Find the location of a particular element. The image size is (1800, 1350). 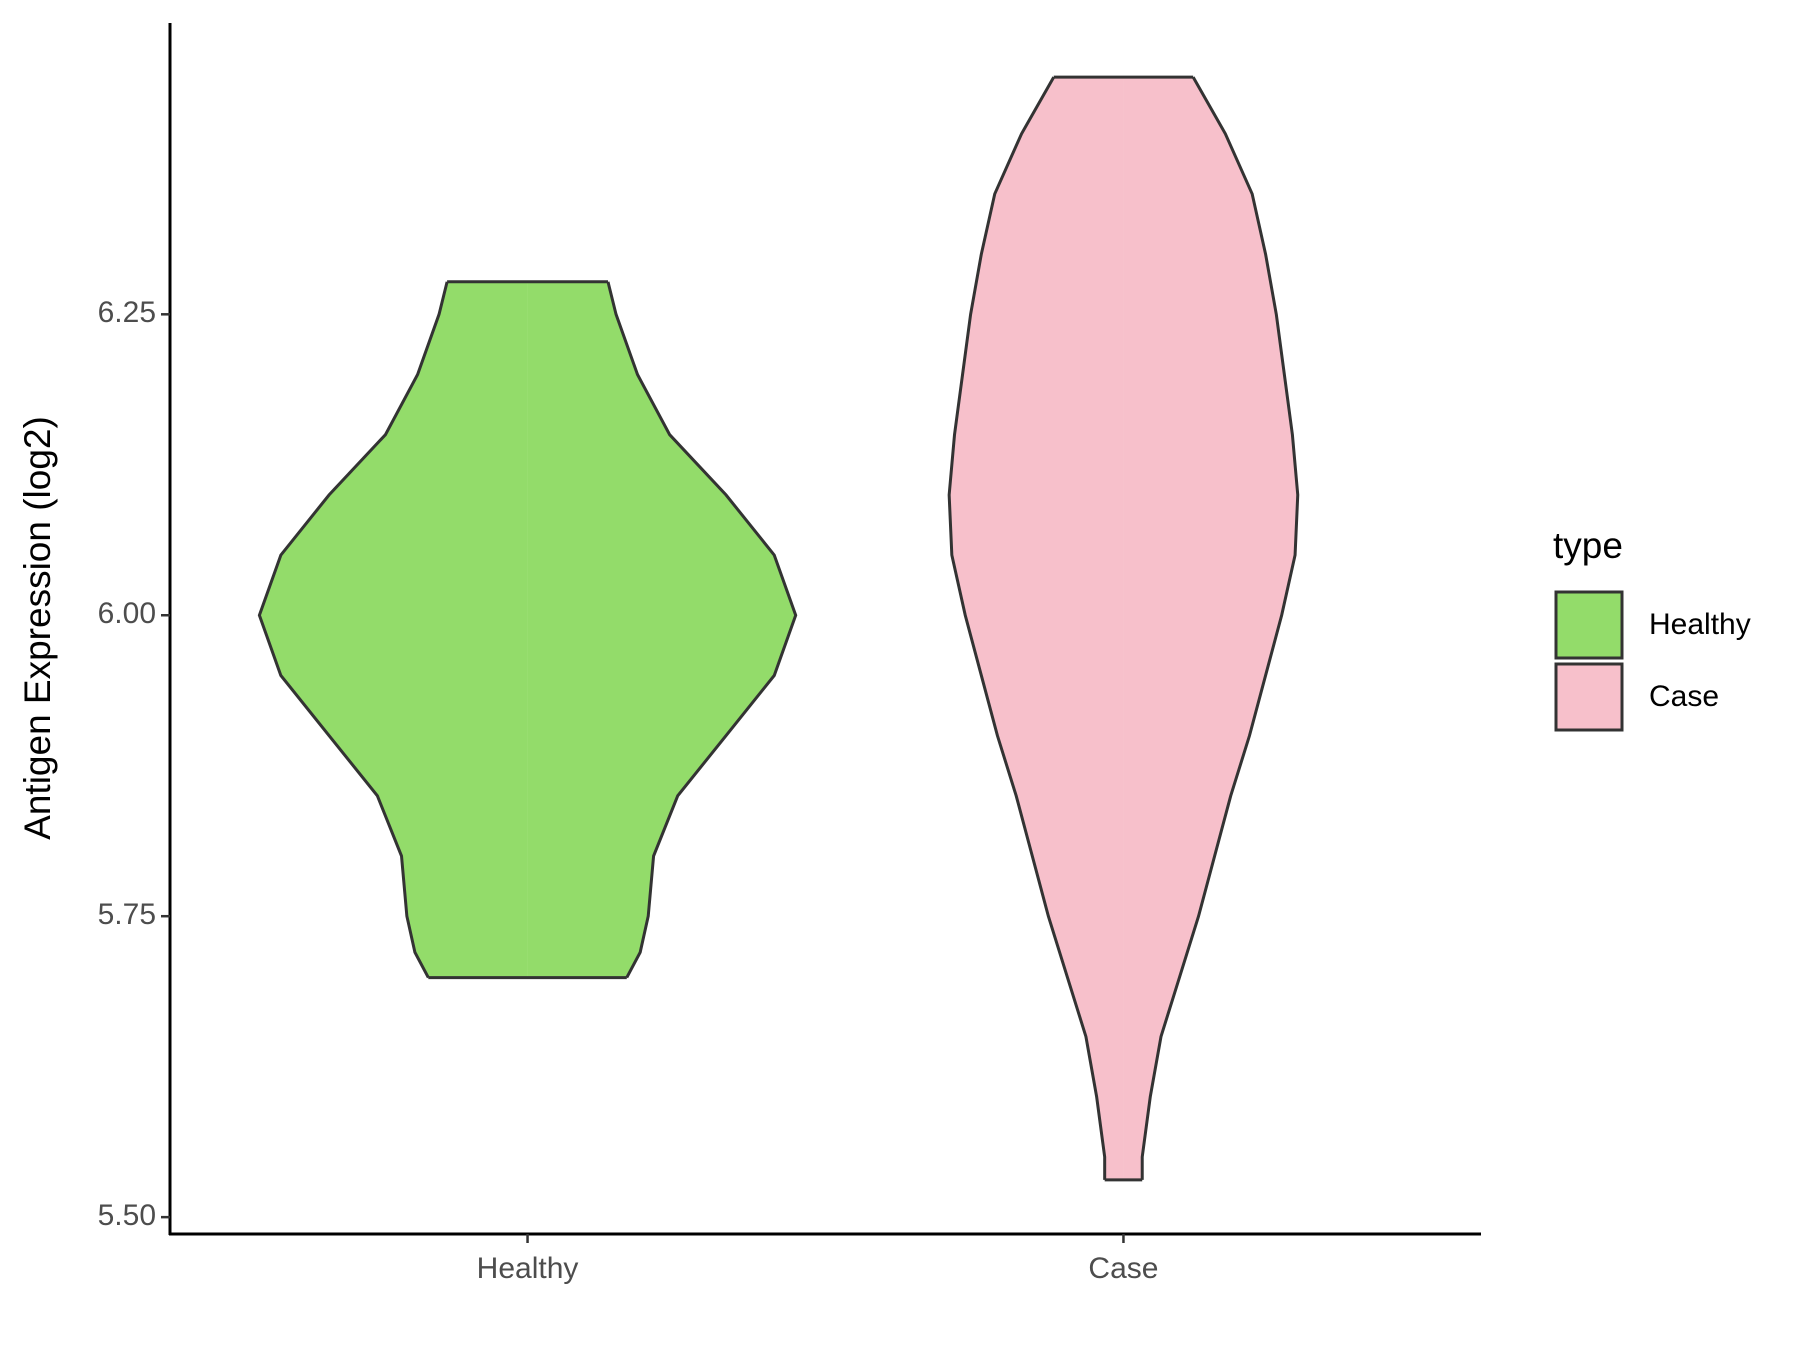

y-tick-label: 6.25 is located at coordinates (127, 312).